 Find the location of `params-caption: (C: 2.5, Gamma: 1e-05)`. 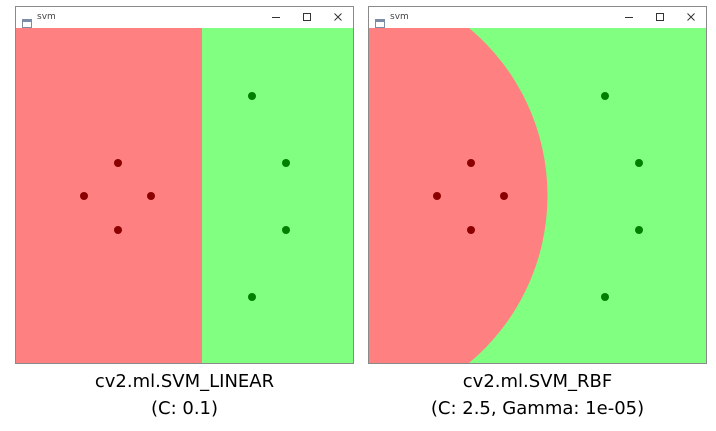

params-caption: (C: 2.5, Gamma: 1e-05) is located at coordinates (537, 408).